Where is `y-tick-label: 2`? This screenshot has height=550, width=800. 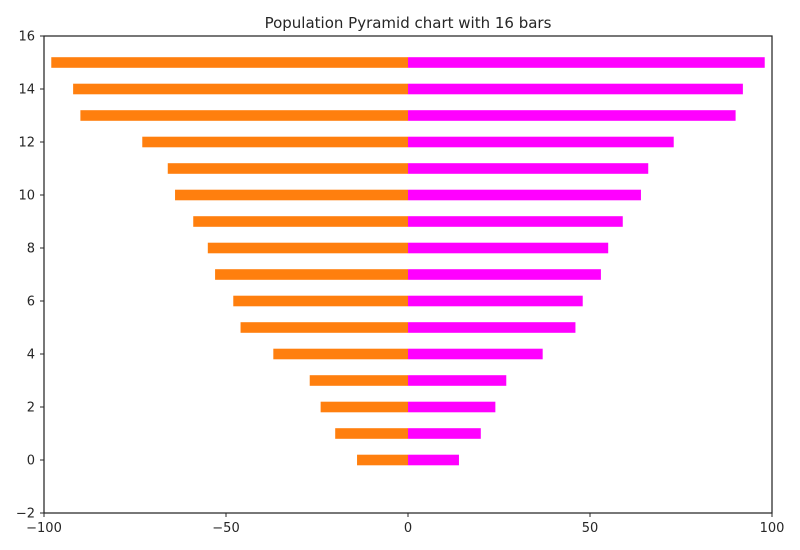 y-tick-label: 2 is located at coordinates (31, 408).